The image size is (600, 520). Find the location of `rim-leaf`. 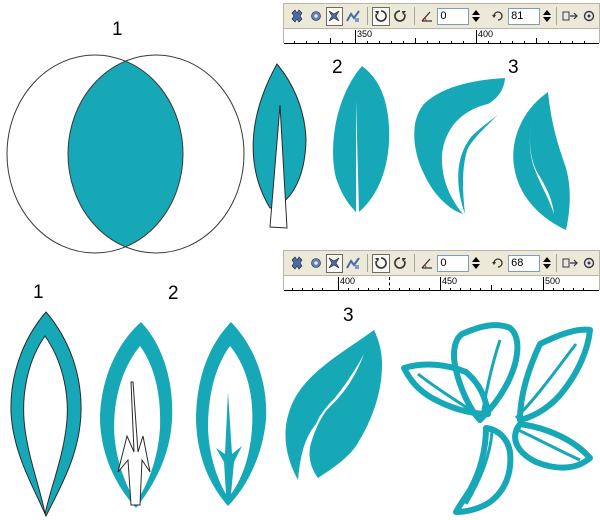

rim-leaf is located at coordinates (136, 415).